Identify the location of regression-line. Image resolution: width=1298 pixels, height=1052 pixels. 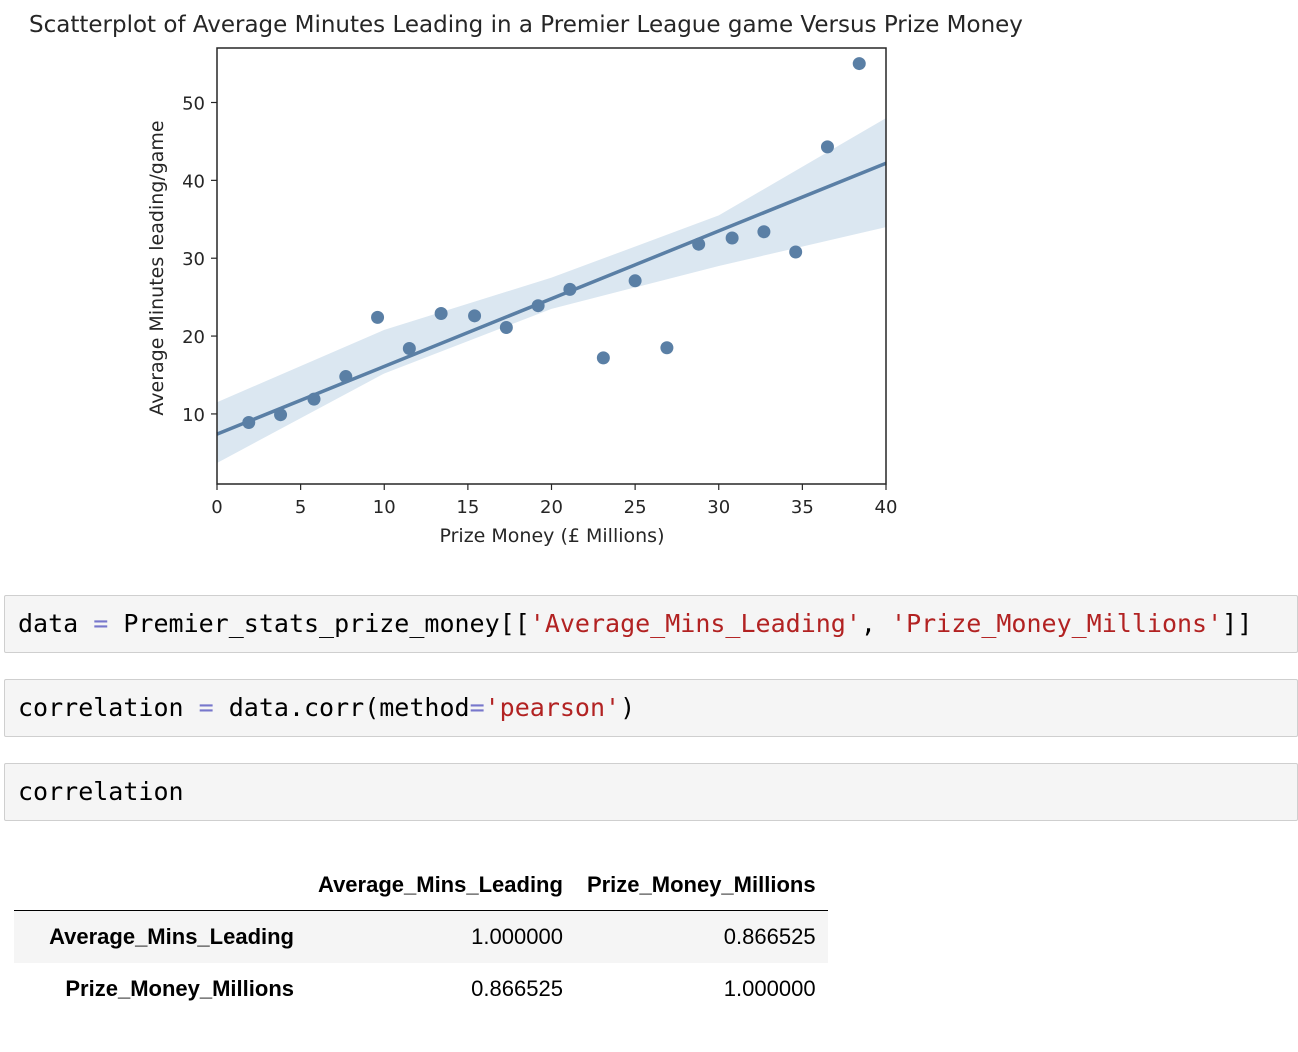
(551, 298).